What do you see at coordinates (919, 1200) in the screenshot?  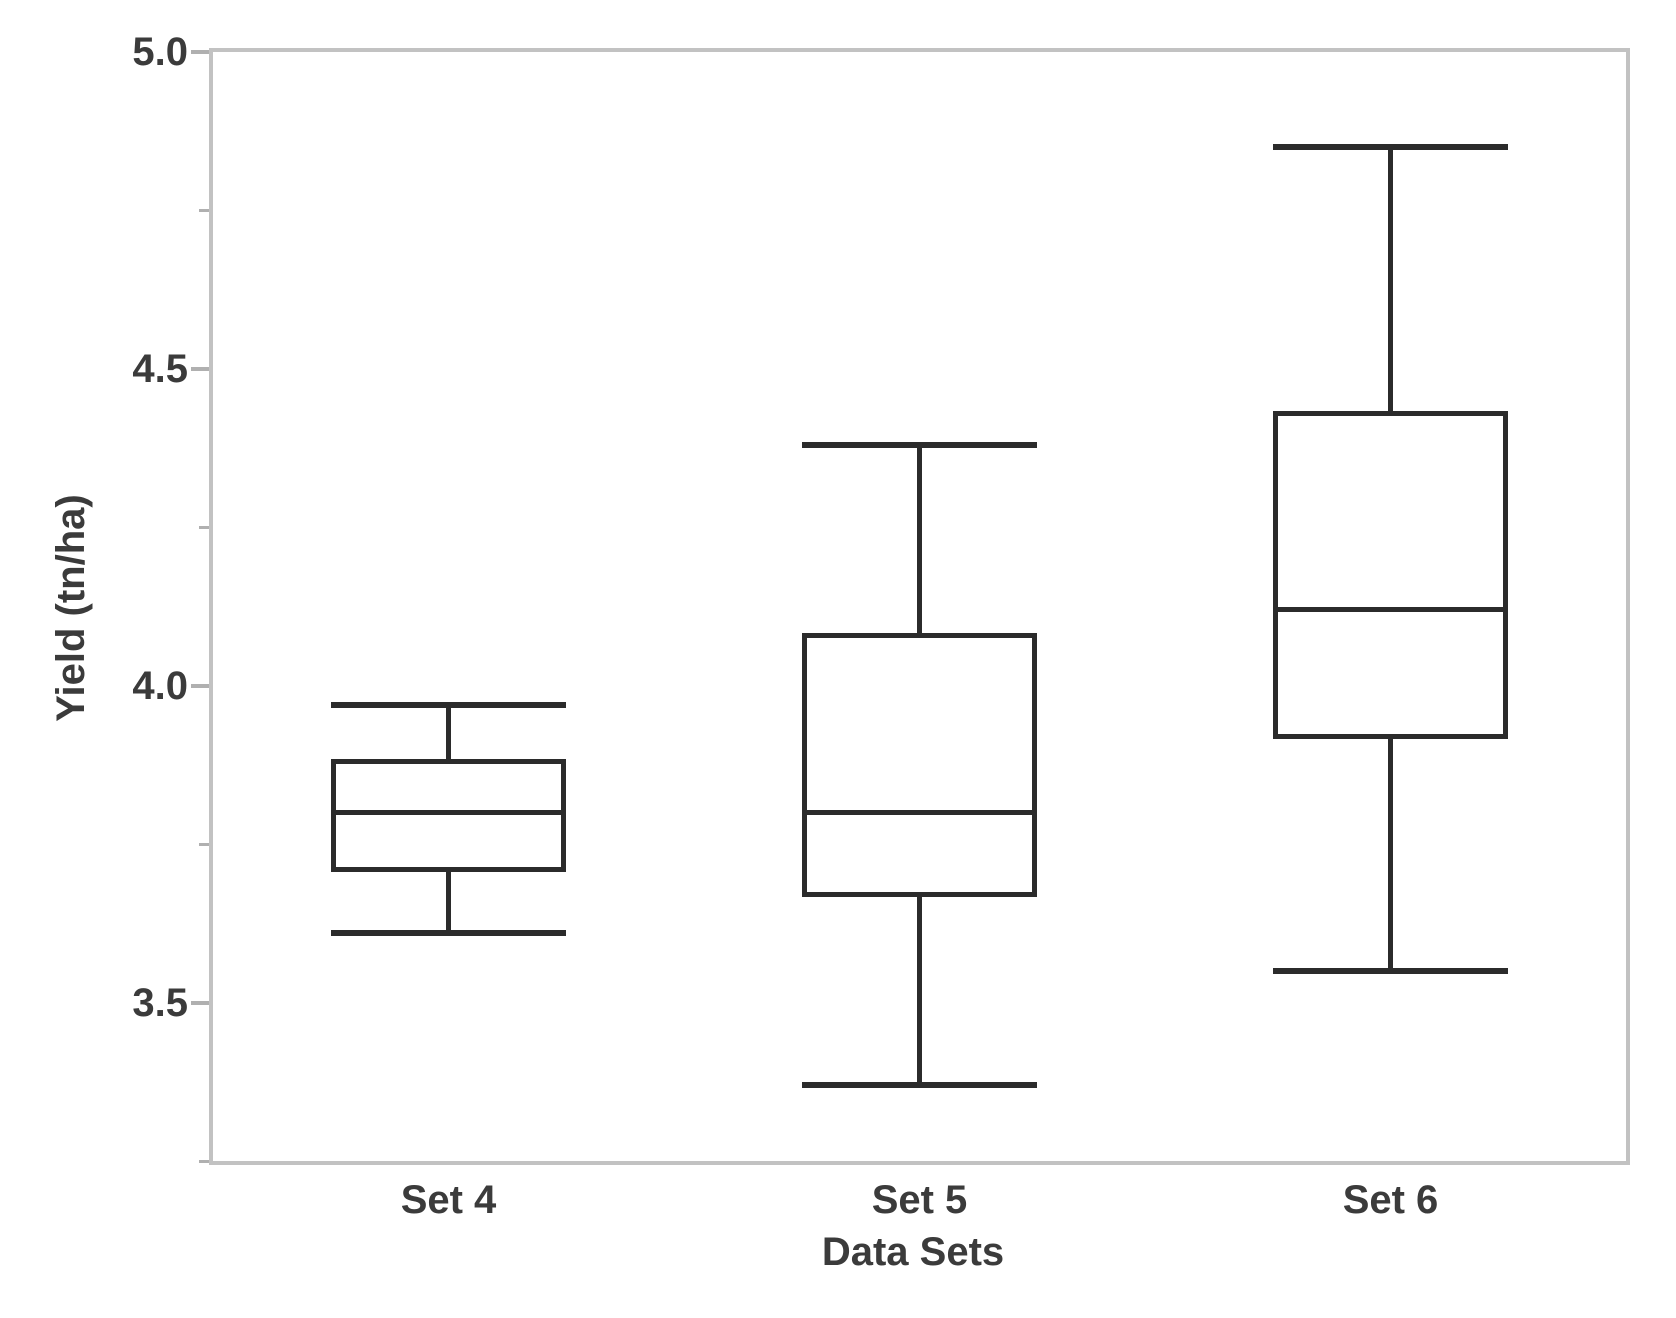 I see `x-category-label: Set 5` at bounding box center [919, 1200].